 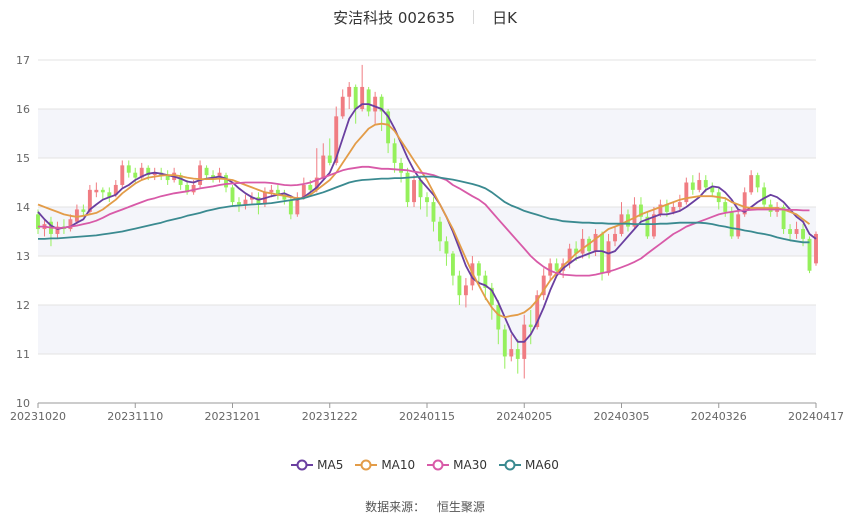 What do you see at coordinates (524, 416) in the screenshot?
I see `x-tick-label: 20240205` at bounding box center [524, 416].